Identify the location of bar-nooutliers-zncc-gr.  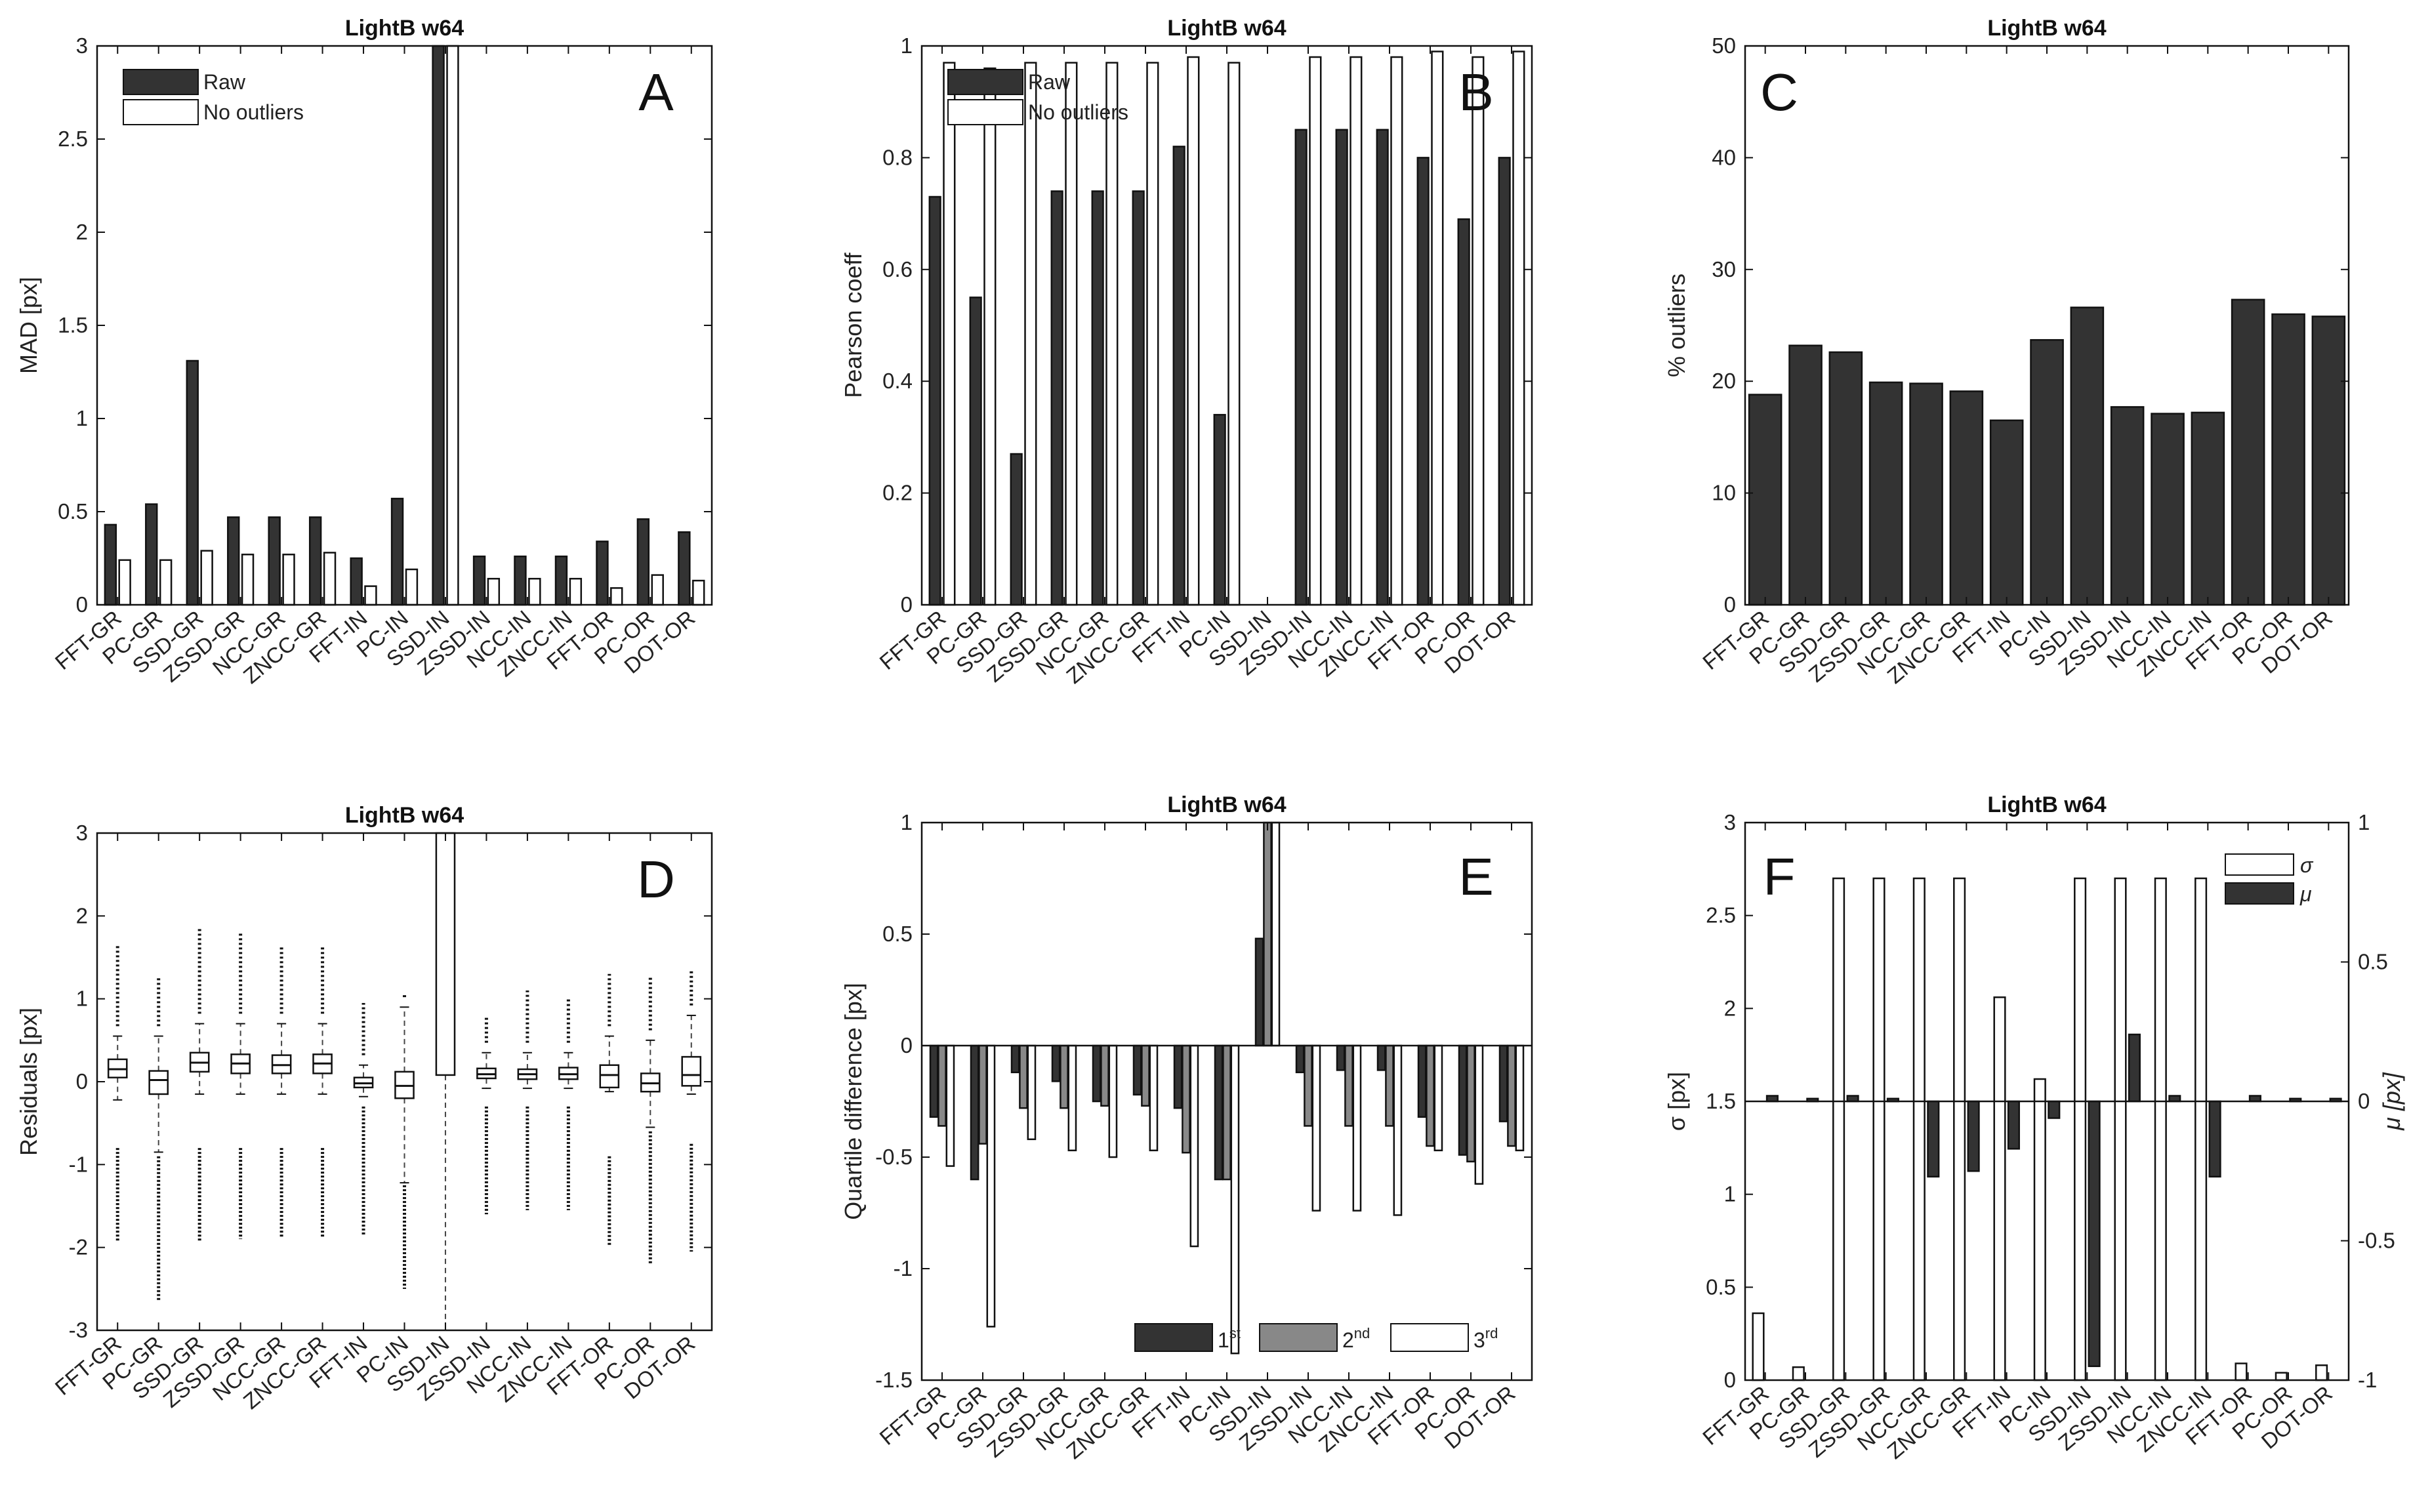
(1152, 334).